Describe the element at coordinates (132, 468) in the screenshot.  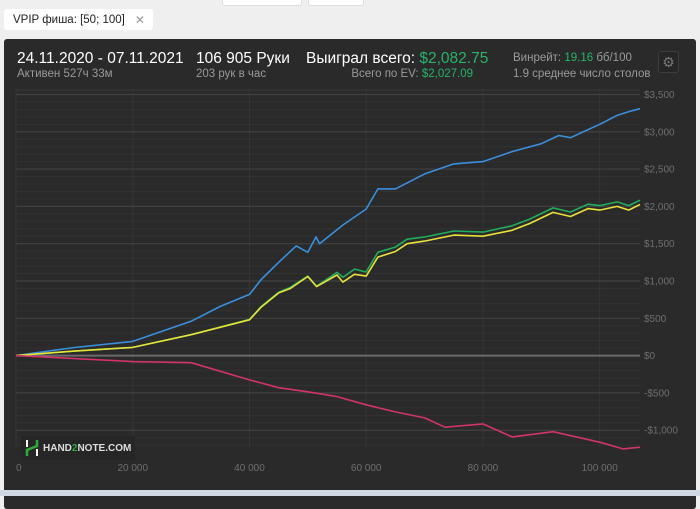
I see `x-tick-label: 20 000` at that location.